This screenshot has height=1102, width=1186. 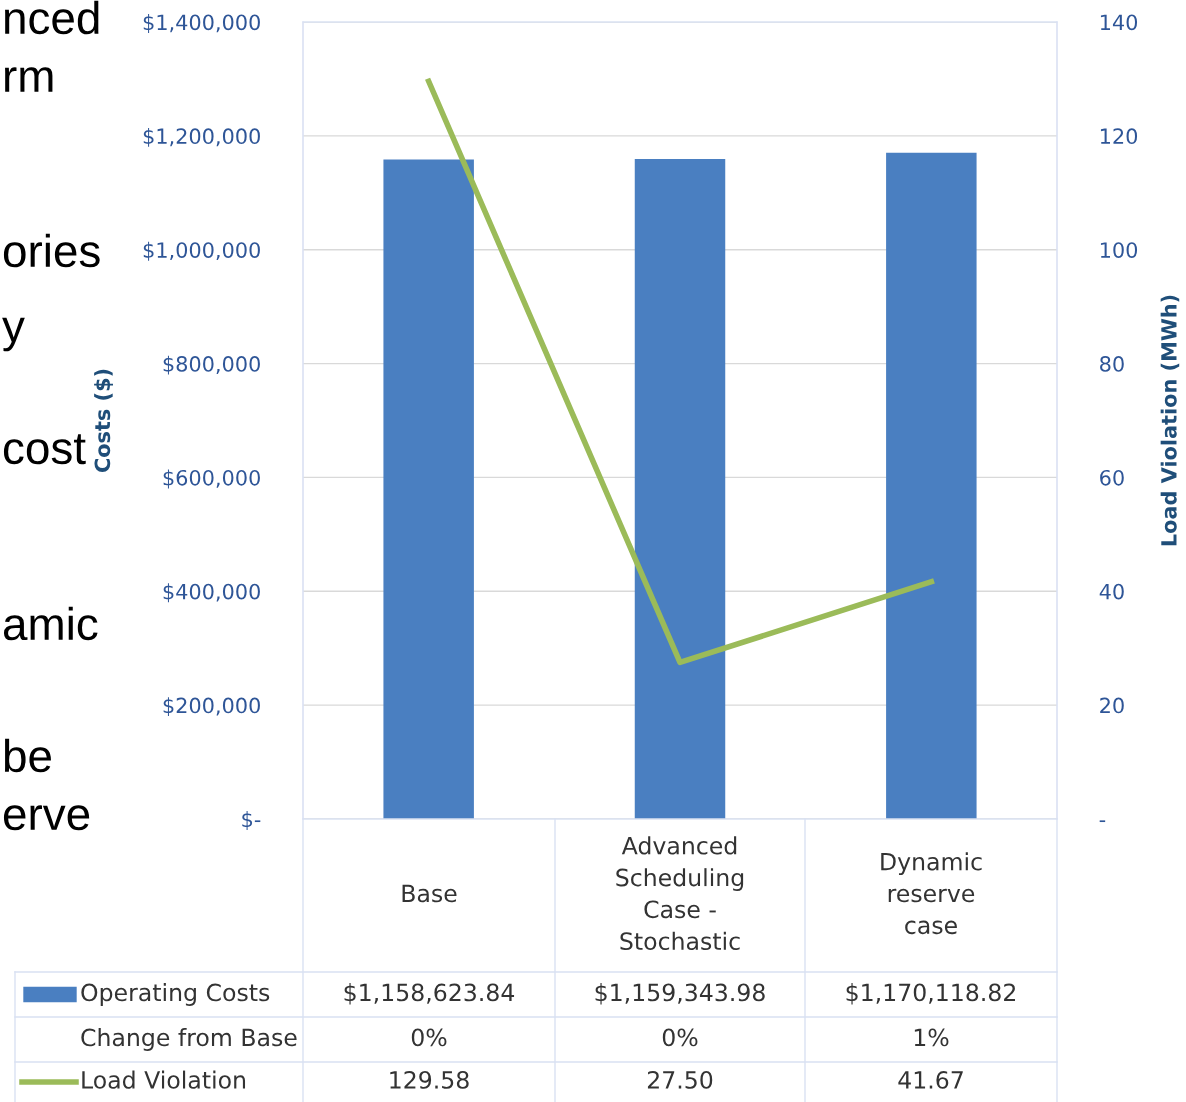 What do you see at coordinates (429, 893) in the screenshot?
I see `x-tick-label: Base` at bounding box center [429, 893].